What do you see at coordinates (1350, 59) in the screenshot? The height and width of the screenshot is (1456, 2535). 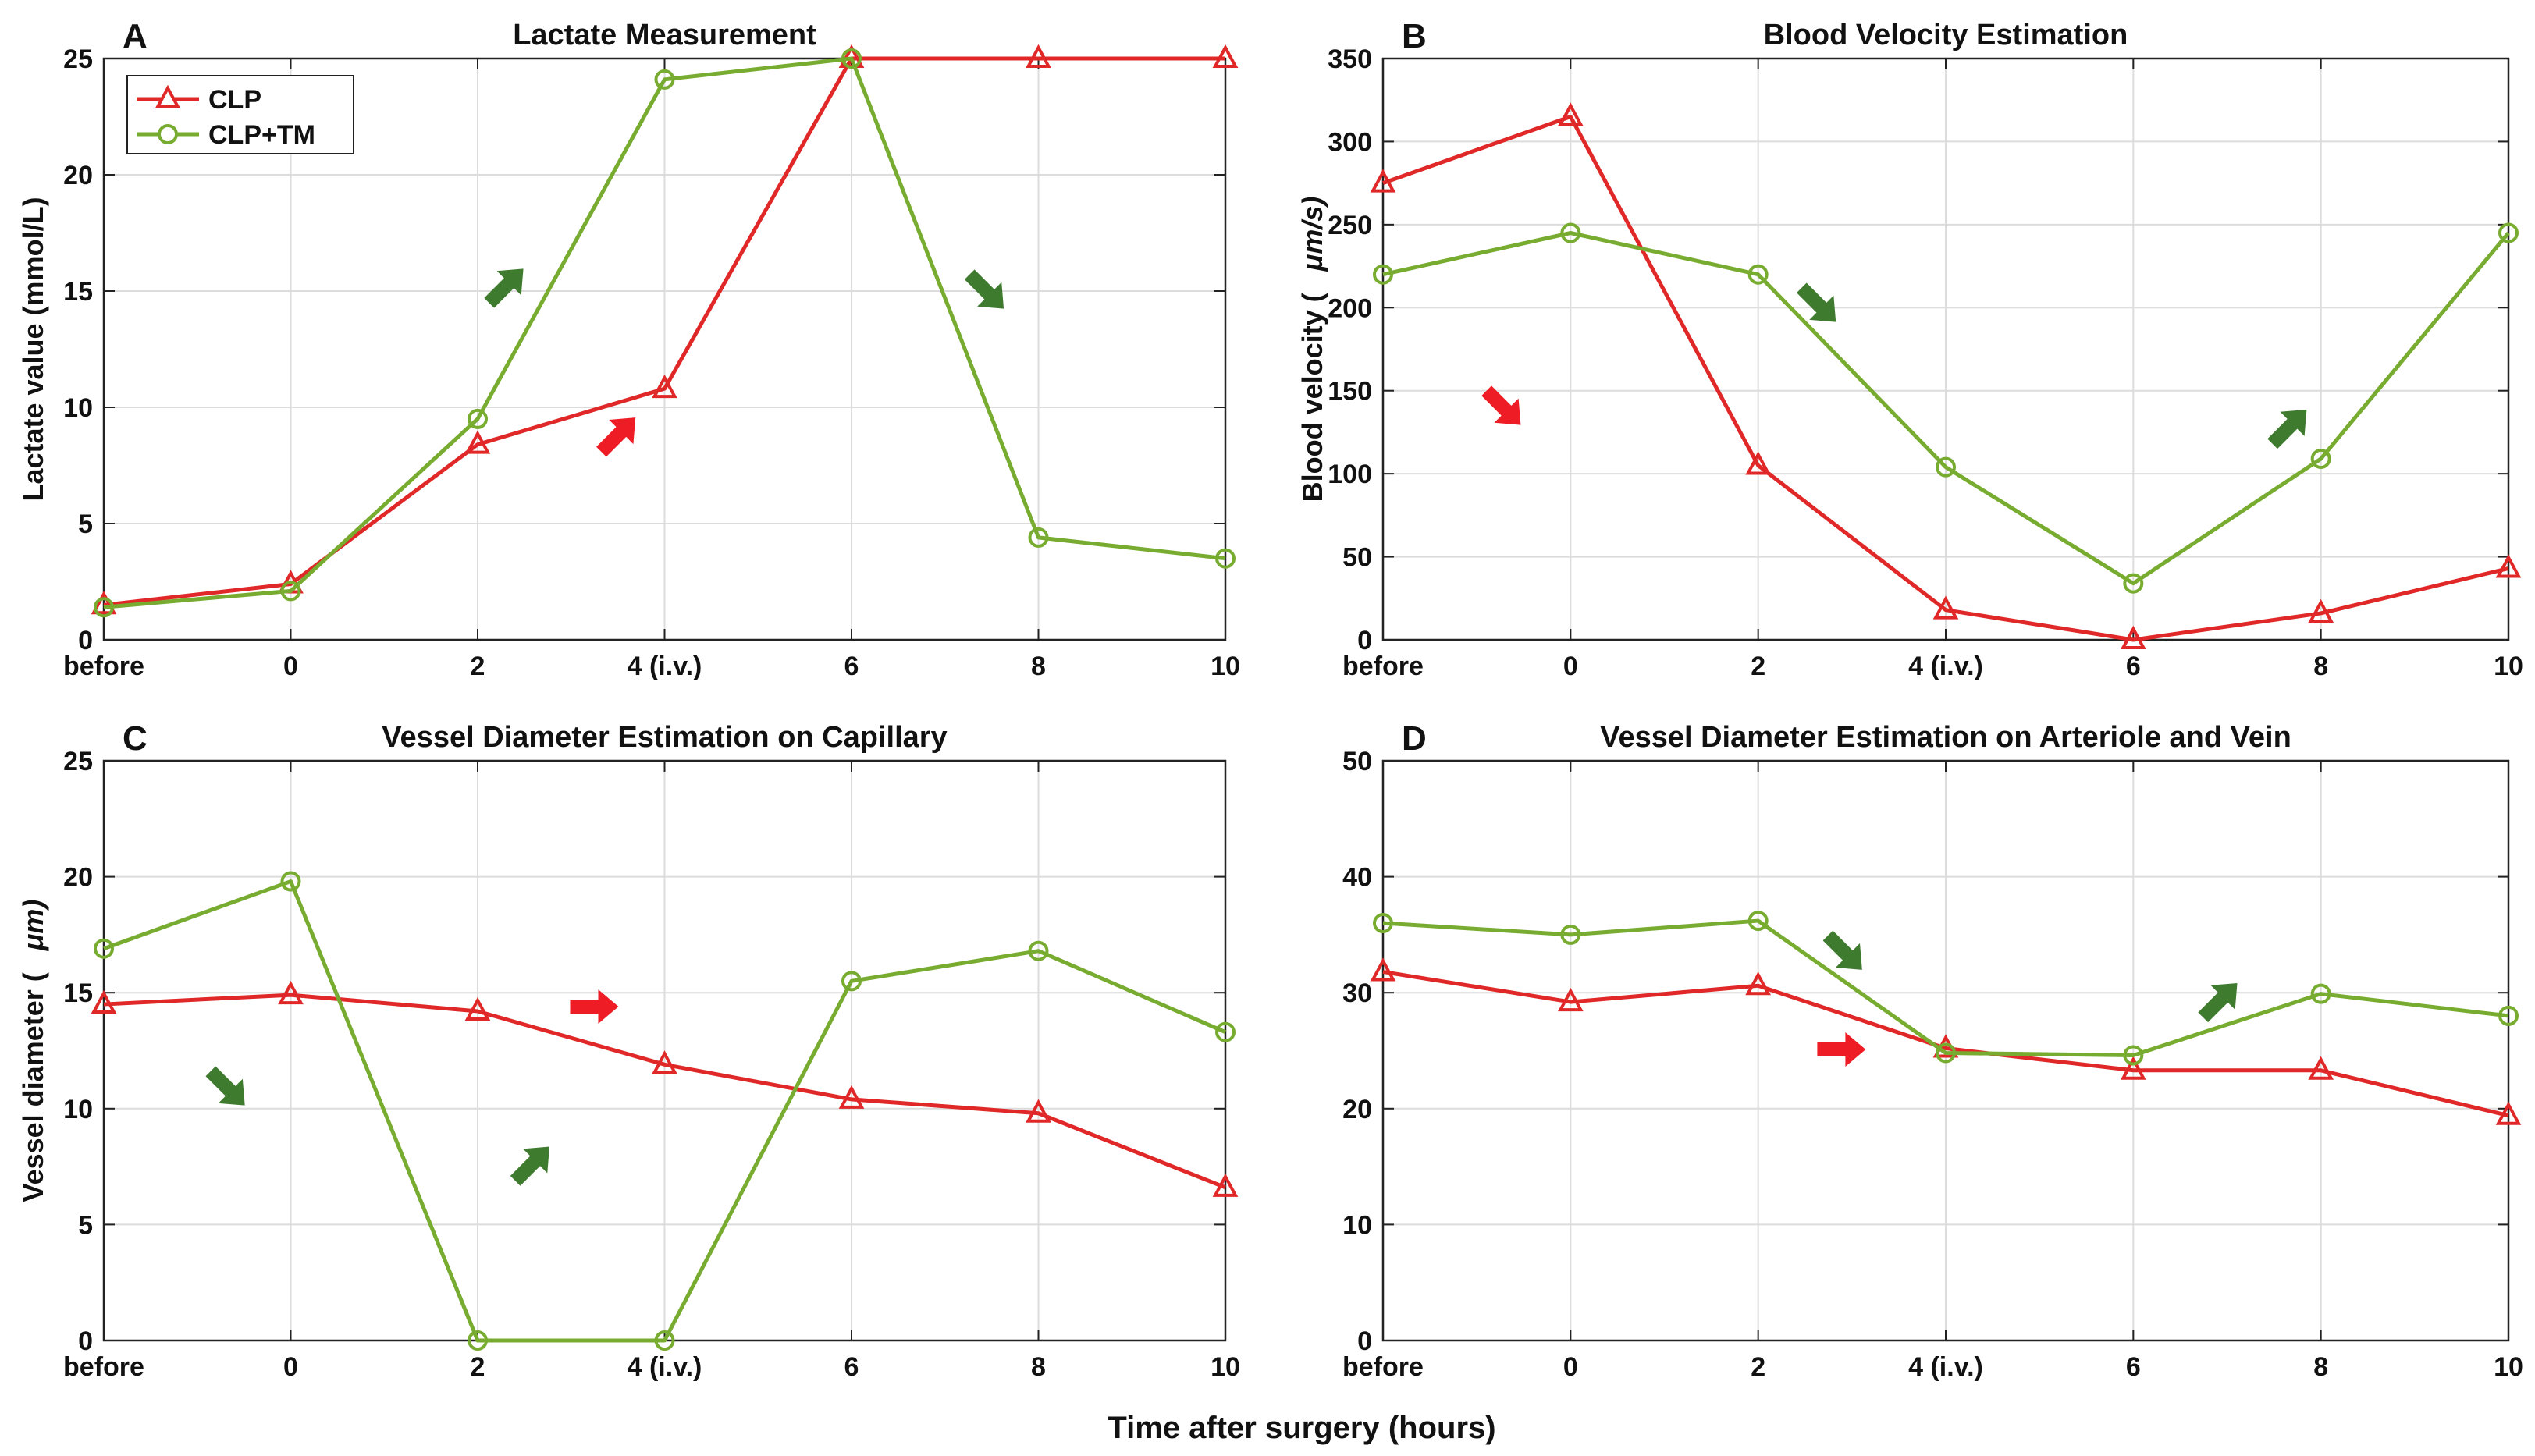 I see `y-tick-label: 350` at bounding box center [1350, 59].